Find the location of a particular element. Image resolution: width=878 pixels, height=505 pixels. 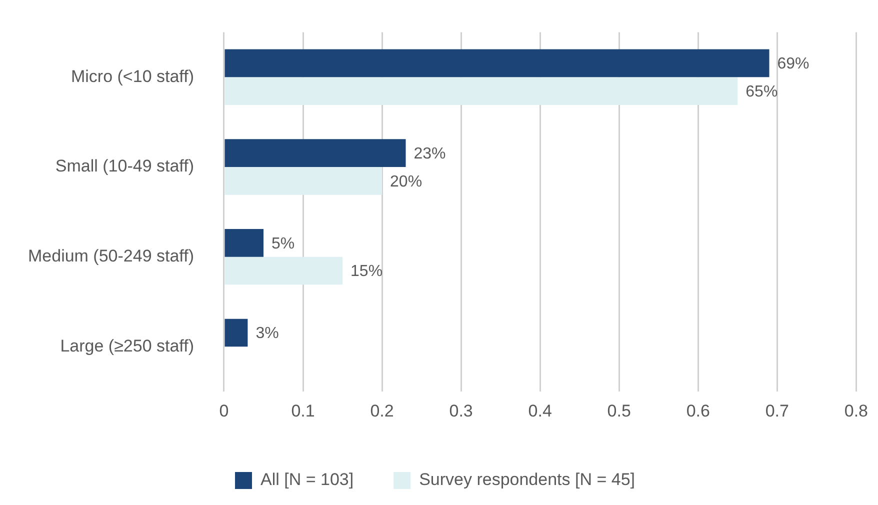

x-tick-label: 0.4 is located at coordinates (540, 410).